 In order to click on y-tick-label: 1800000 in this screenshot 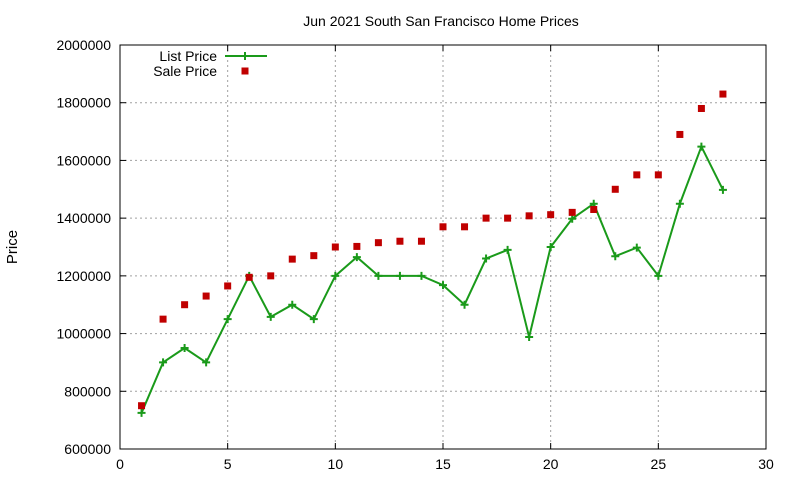, I will do `click(83, 103)`.